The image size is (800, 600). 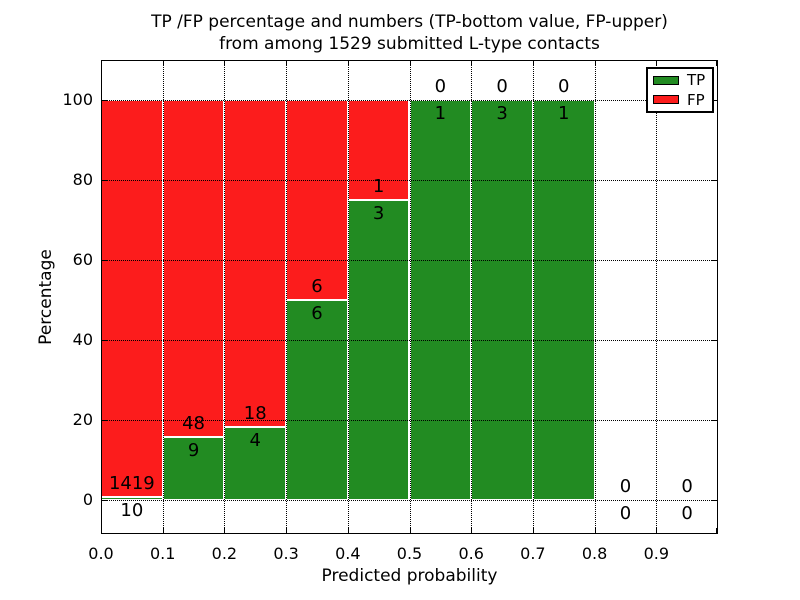 I want to click on y-tick-label: 0, so click(x=87, y=499).